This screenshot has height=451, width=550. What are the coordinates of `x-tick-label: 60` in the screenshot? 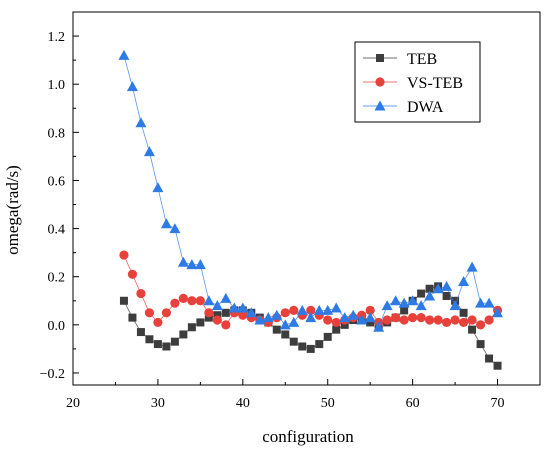 It's located at (413, 403).